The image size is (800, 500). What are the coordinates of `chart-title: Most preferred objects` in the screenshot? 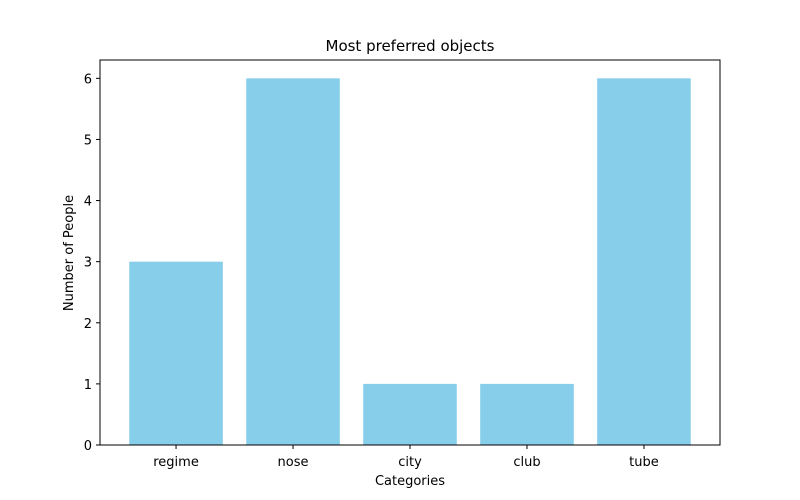 It's located at (410, 46).